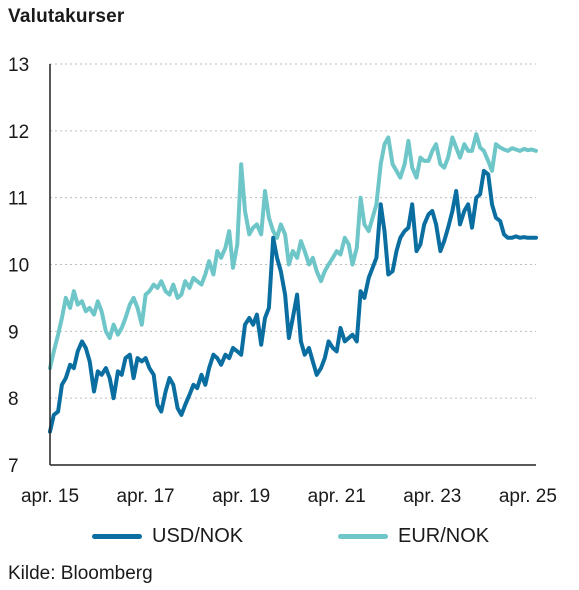 The height and width of the screenshot is (590, 579). What do you see at coordinates (432, 496) in the screenshot?
I see `x-tick-label: apr. 23` at bounding box center [432, 496].